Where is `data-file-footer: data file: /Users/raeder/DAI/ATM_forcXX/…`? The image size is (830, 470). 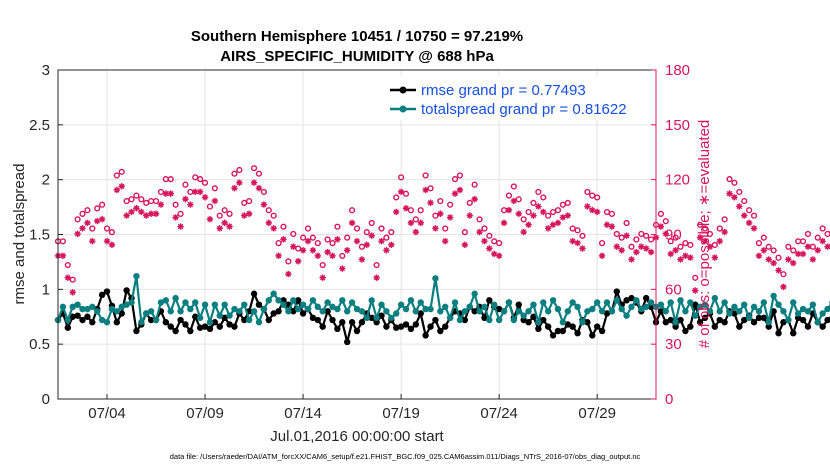 data-file-footer: data file: /Users/raeder/DAI/ATM_forcXX/… is located at coordinates (405, 456).